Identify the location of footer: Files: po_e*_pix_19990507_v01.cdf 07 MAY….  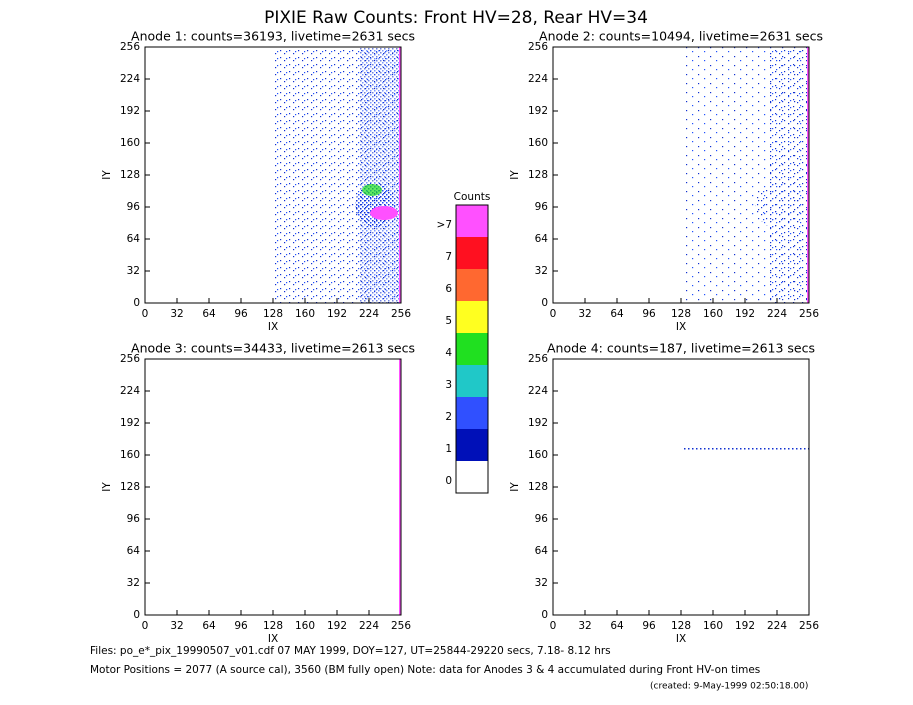
(350, 651).